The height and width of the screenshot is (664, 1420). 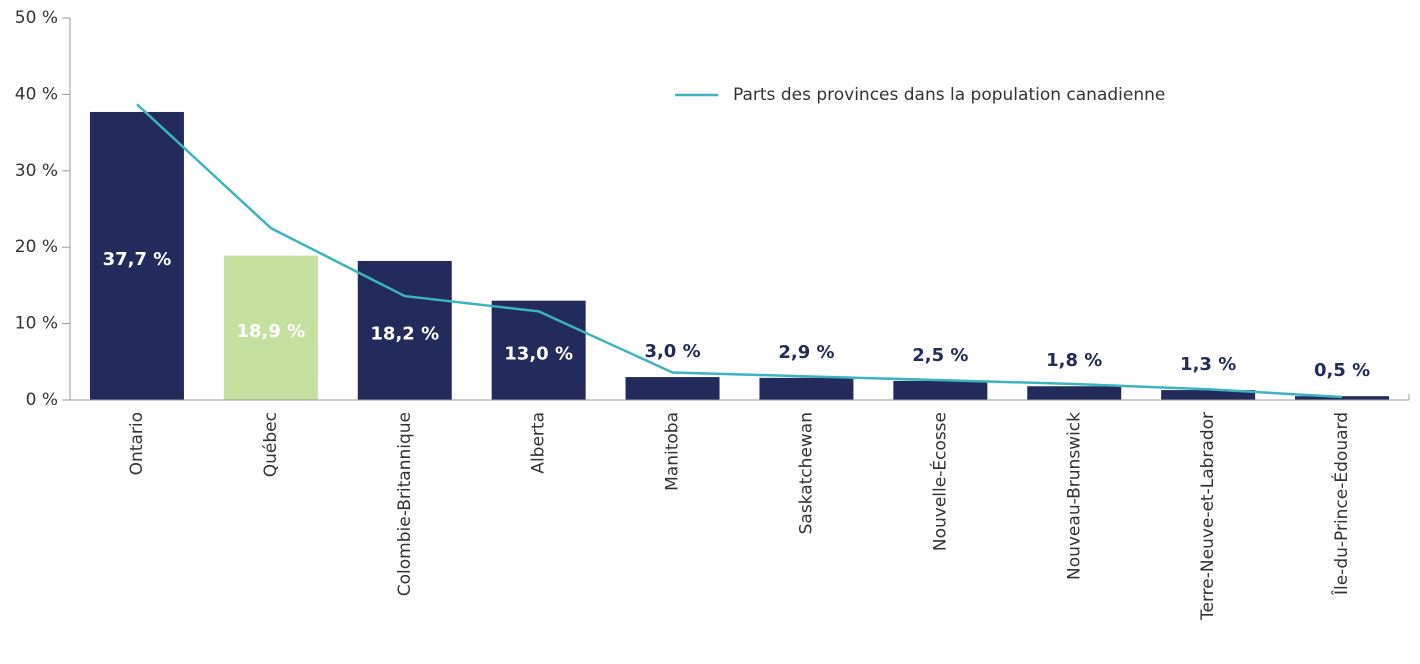 I want to click on x-tick-label: Québec, so click(x=271, y=444).